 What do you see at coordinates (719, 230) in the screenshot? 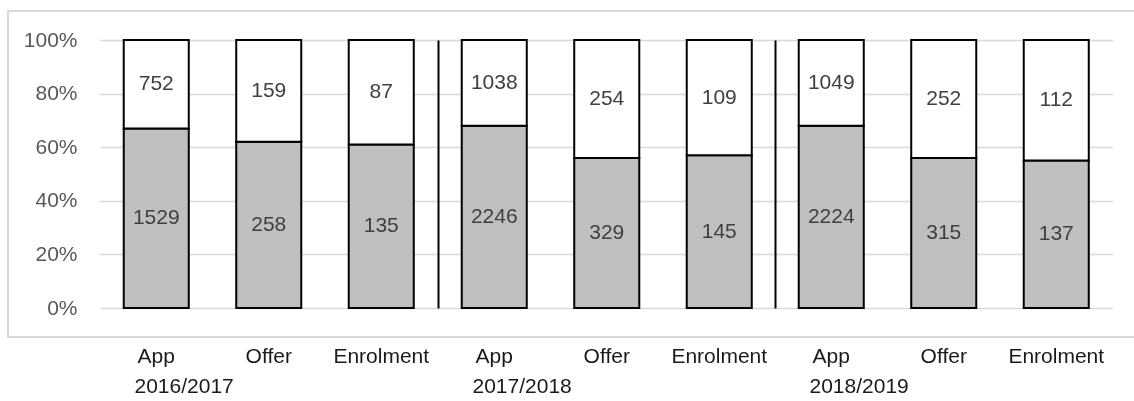
I see `annotation: 145` at bounding box center [719, 230].